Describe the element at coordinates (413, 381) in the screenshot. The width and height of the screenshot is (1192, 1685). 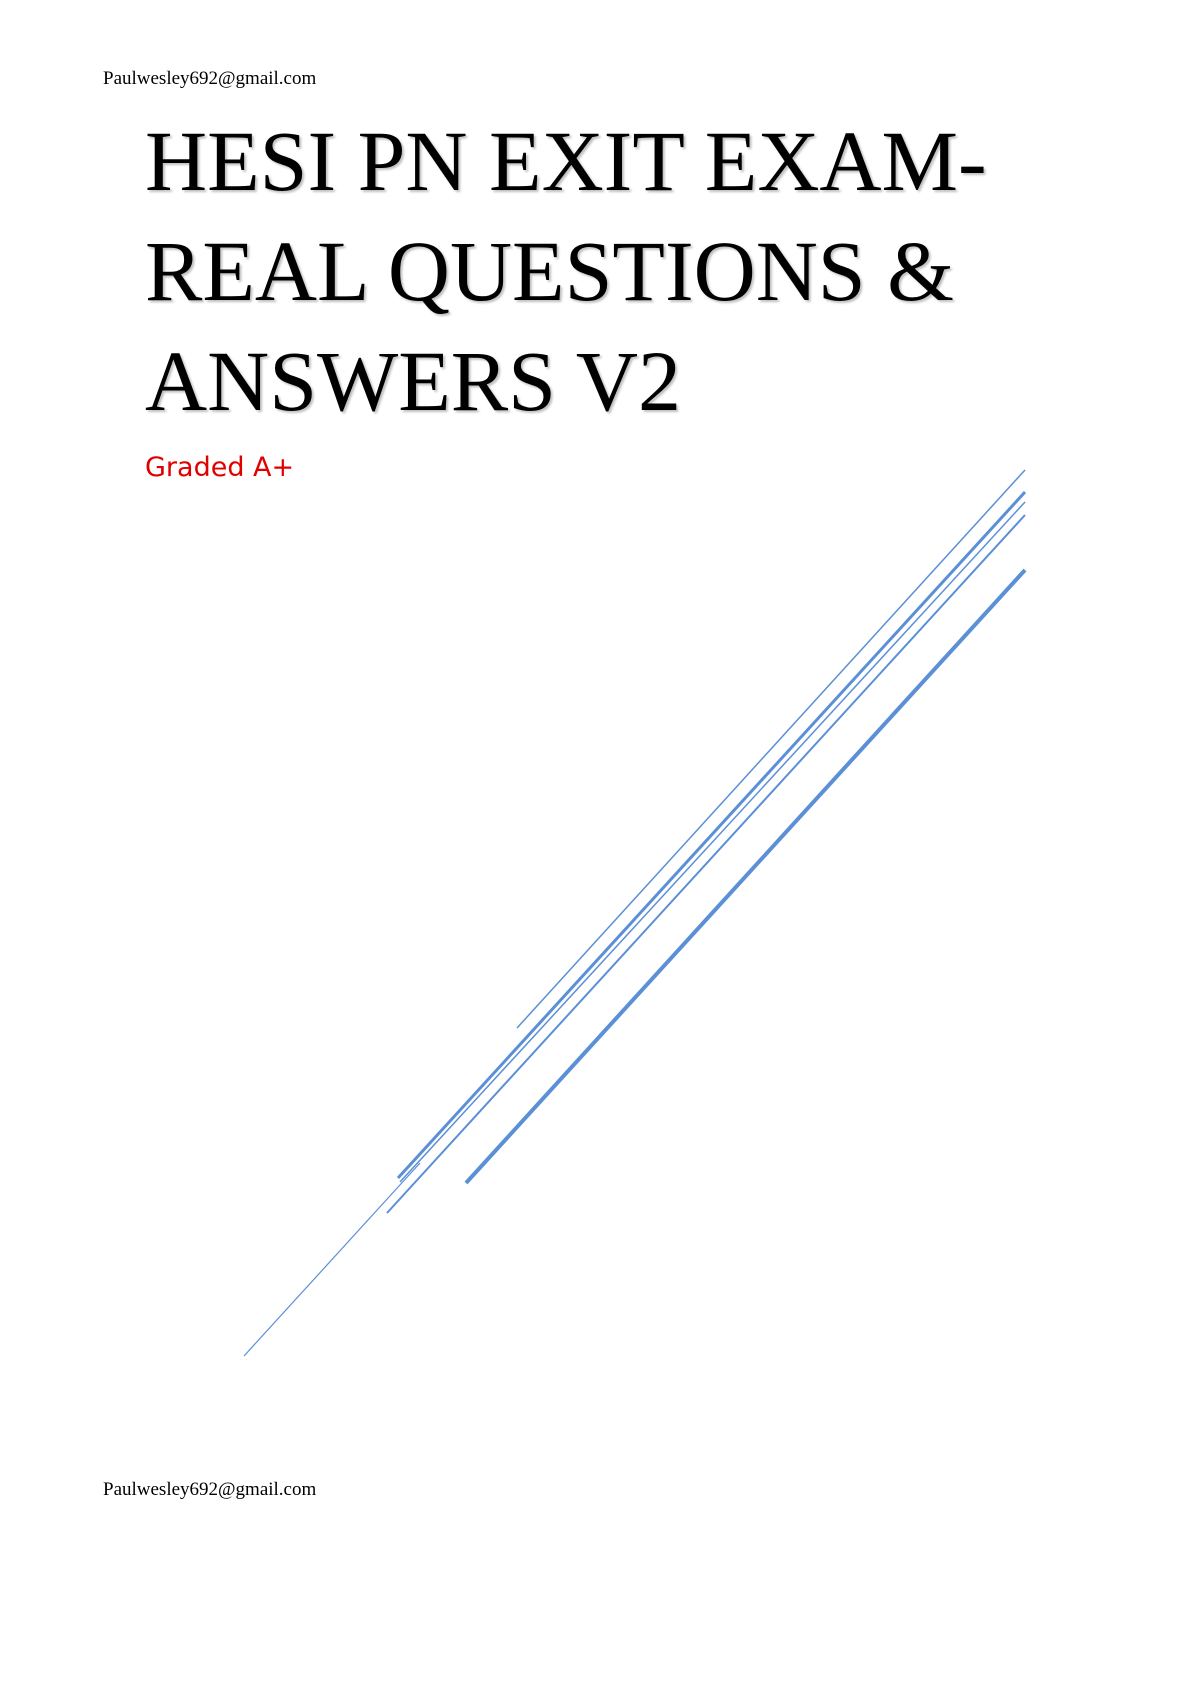
I see `title-line: ANSWERS V2` at that location.